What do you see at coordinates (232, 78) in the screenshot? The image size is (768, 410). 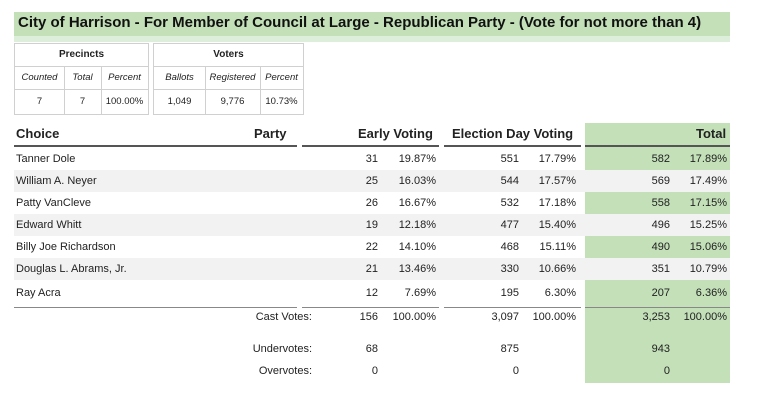 I see `voters-registered-label: Registered` at bounding box center [232, 78].